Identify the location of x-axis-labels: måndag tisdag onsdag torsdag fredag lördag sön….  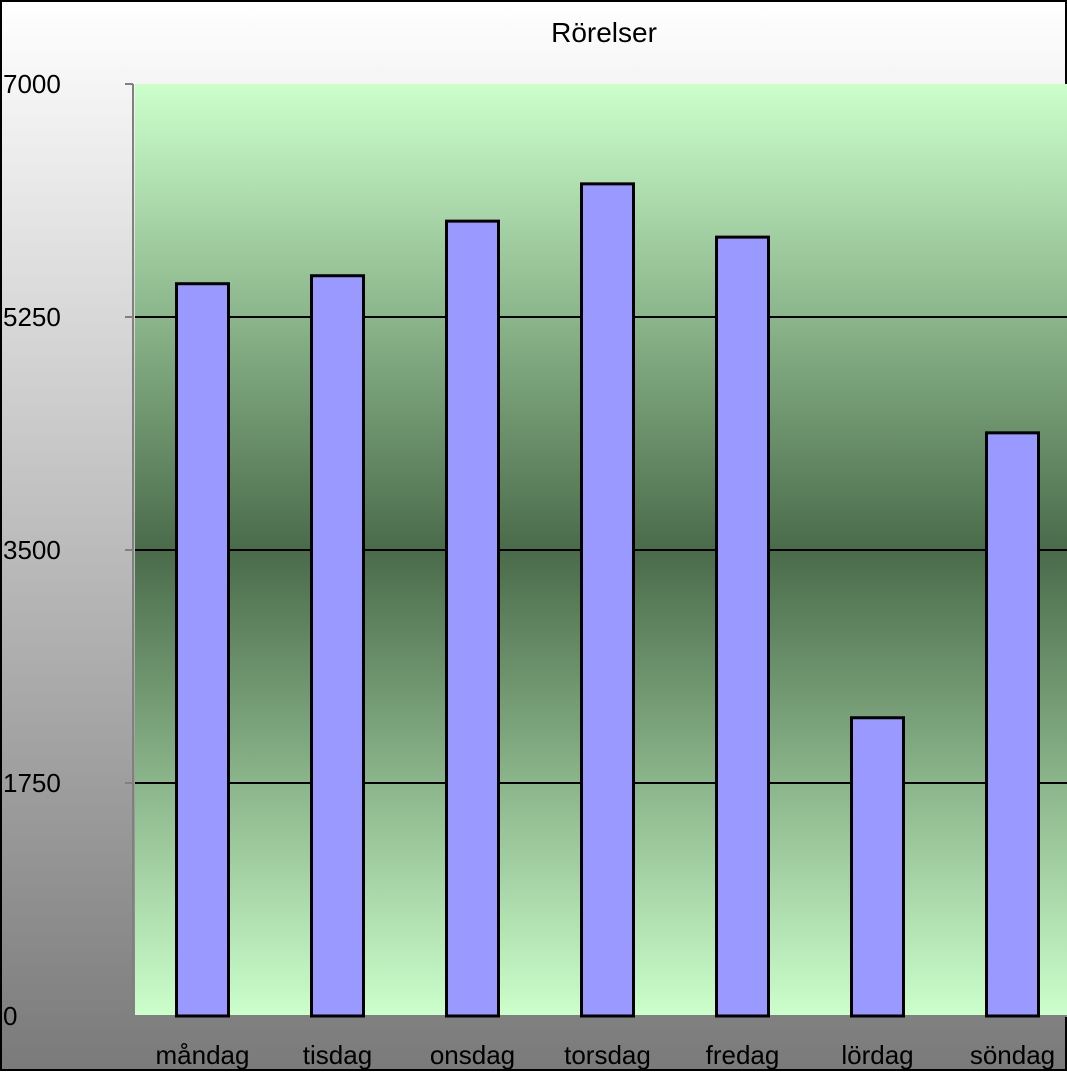
(606, 1055).